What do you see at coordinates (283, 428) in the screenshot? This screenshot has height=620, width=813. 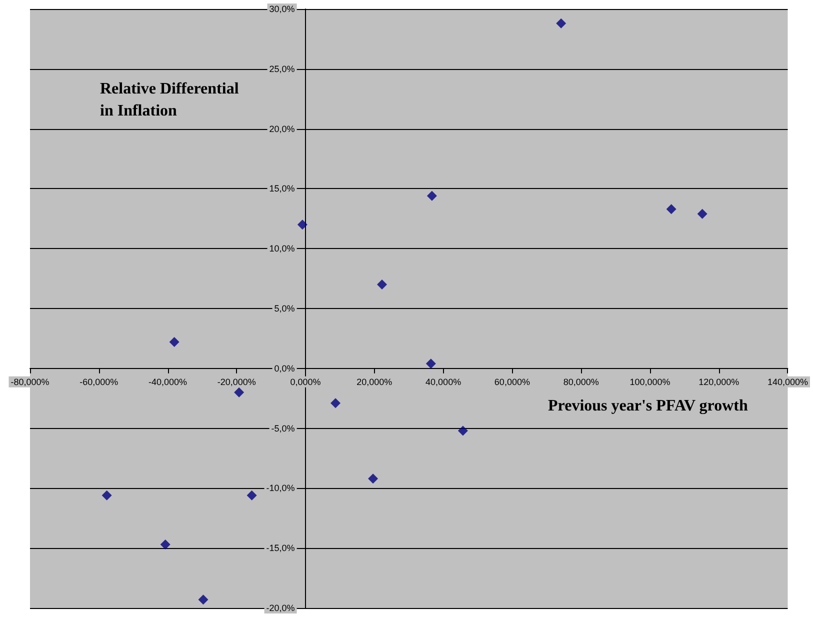 I see `y-tick-label: -5,0%` at bounding box center [283, 428].